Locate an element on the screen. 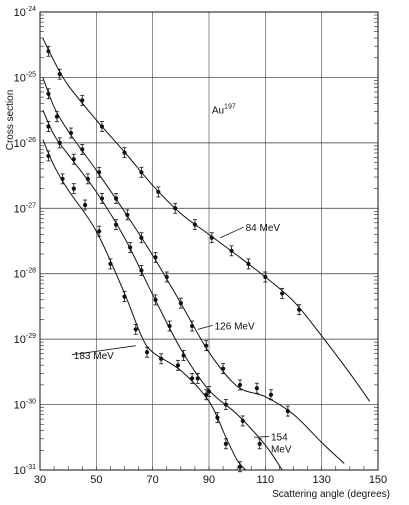 This screenshot has width=409, height=505. y-tick-exponent: -26 is located at coordinates (31, 140).